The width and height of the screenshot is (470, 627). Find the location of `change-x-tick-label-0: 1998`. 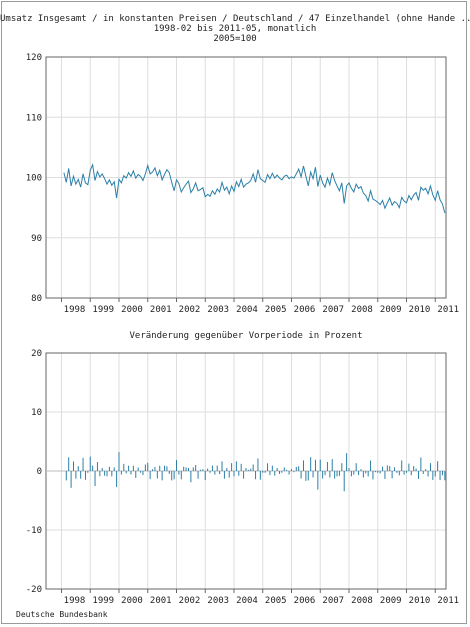

change-x-tick-label-0: 1998 is located at coordinates (75, 601).